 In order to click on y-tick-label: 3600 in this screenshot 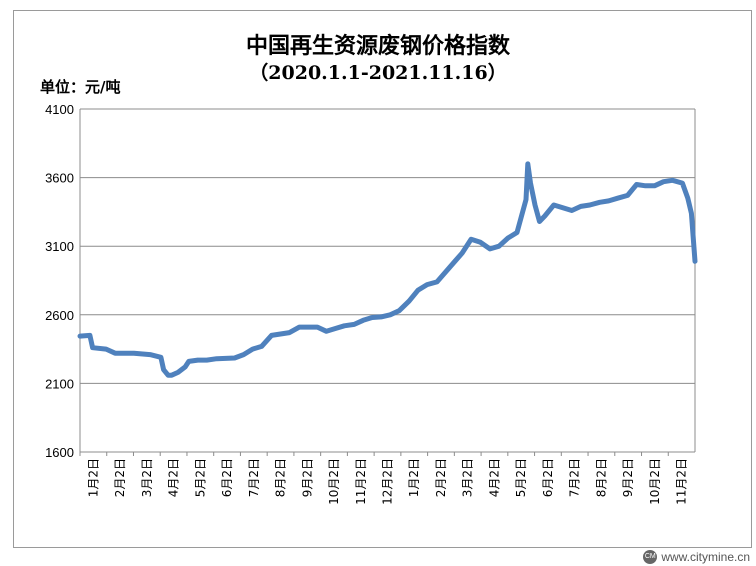, I will do `click(59, 178)`.